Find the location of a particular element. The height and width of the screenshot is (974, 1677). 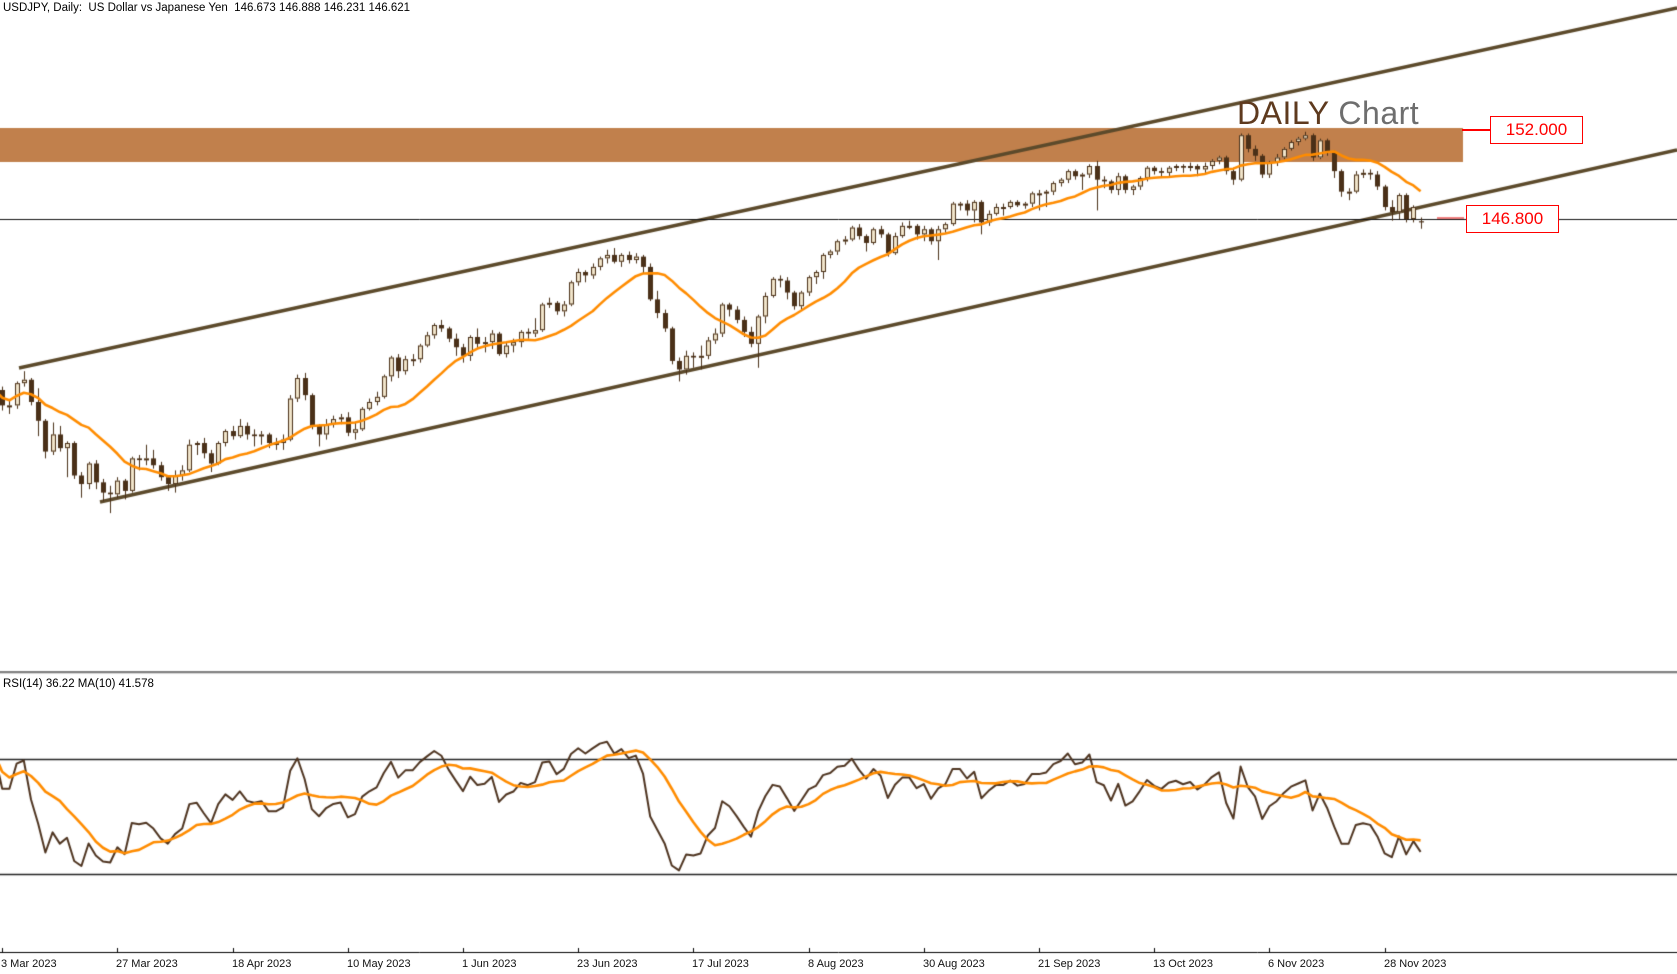

daily-chart-annotation-word1: DAILY is located at coordinates (1283, 113).